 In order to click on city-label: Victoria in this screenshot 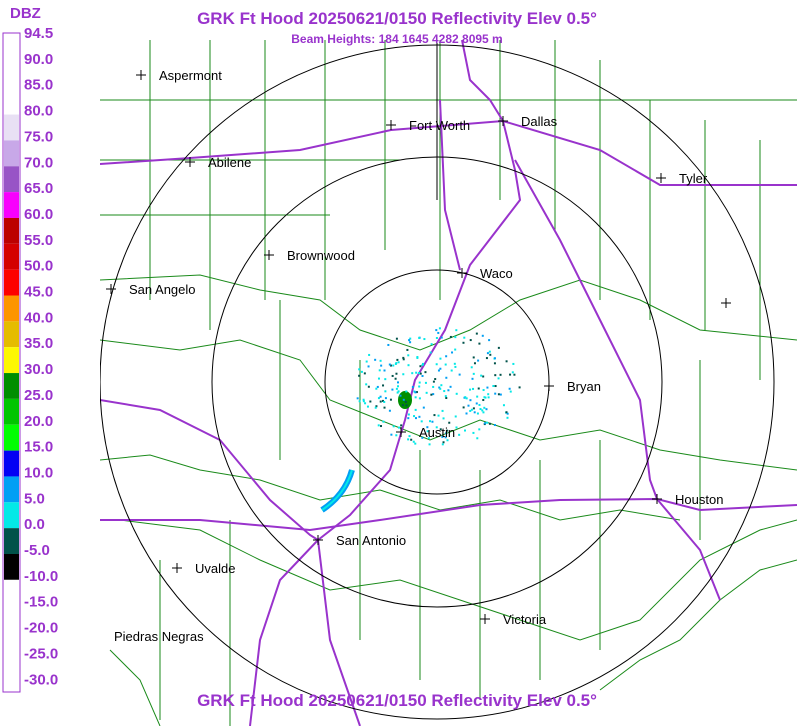, I will do `click(525, 619)`.